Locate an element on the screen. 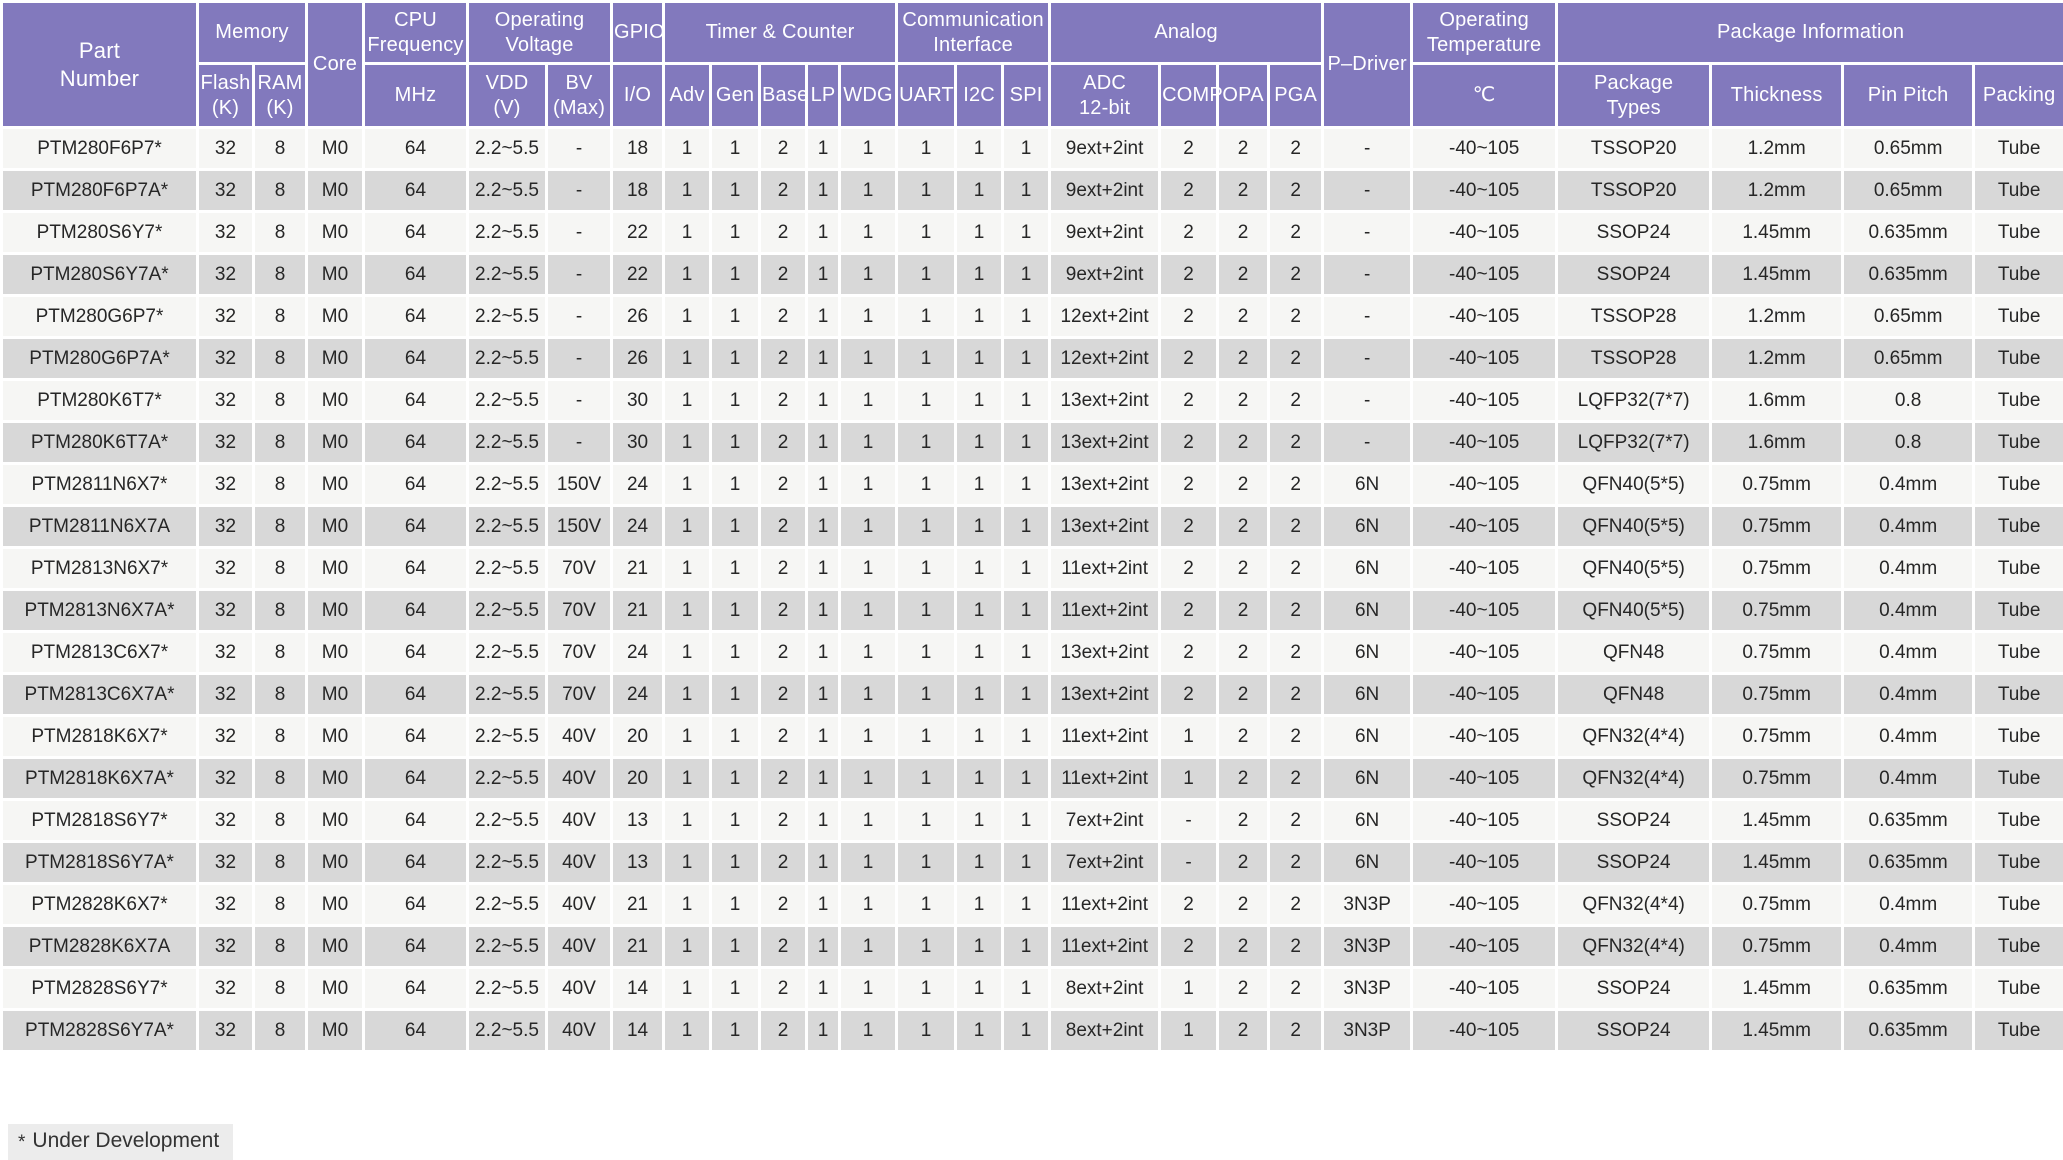 This screenshot has width=2063, height=1160. col-header-package-types: Package Types is located at coordinates (1634, 95).